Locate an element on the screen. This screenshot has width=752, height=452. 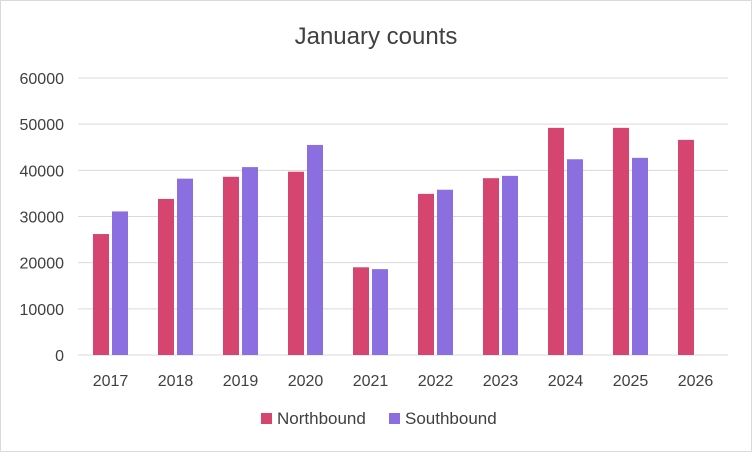
x-axis-ticks: 2017 2018 2019 2020 2021 2022 2023 2024 2025 2026 is located at coordinates (403, 381).